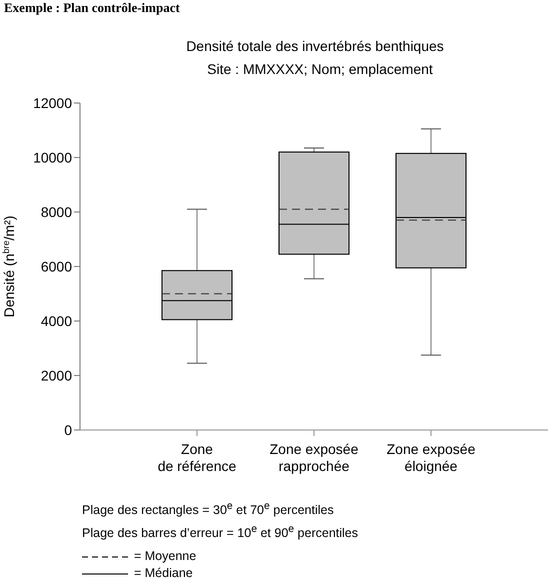  Describe the element at coordinates (320, 69) in the screenshot. I see `chart-subtitle: Site : MMXXXX; Nom; emplacement` at that location.